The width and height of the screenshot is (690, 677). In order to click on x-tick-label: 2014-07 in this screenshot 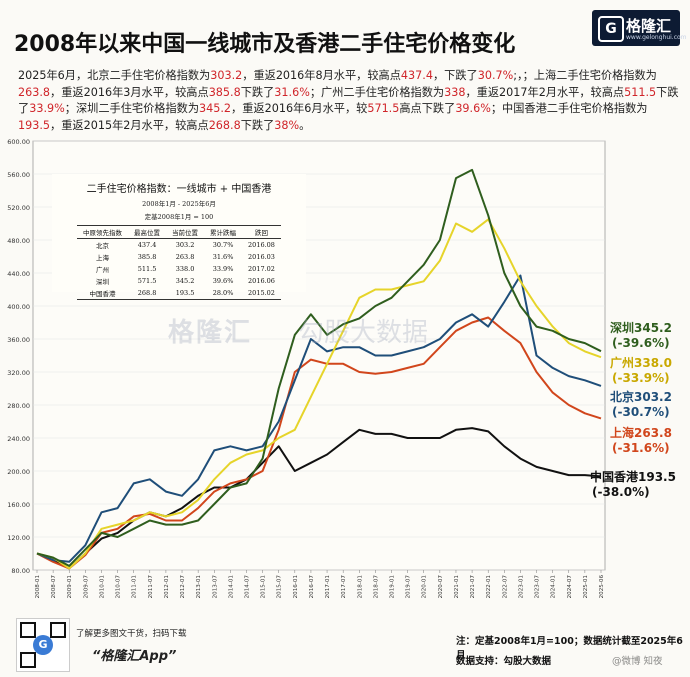, I will do `click(247, 587)`.